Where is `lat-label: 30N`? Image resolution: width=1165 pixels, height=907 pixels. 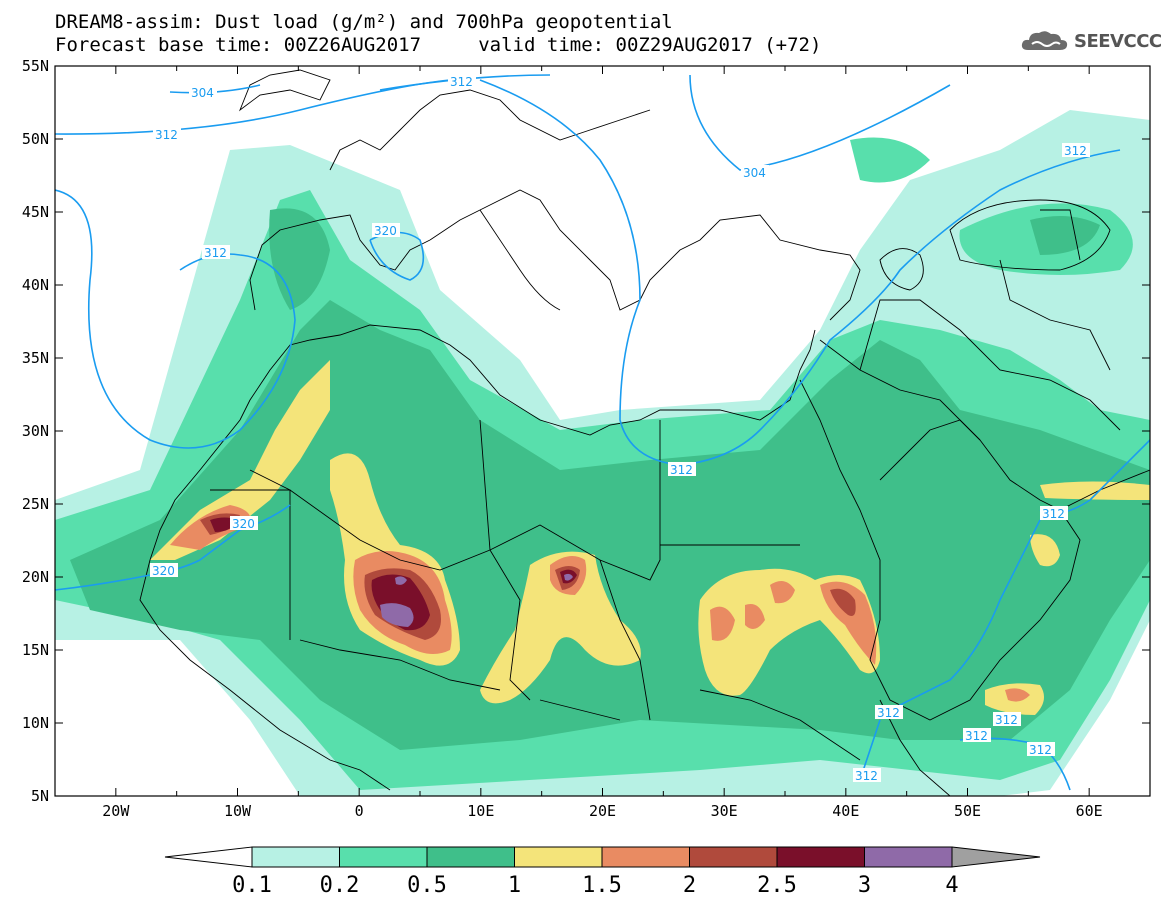
lat-label: 30N is located at coordinates (35, 431).